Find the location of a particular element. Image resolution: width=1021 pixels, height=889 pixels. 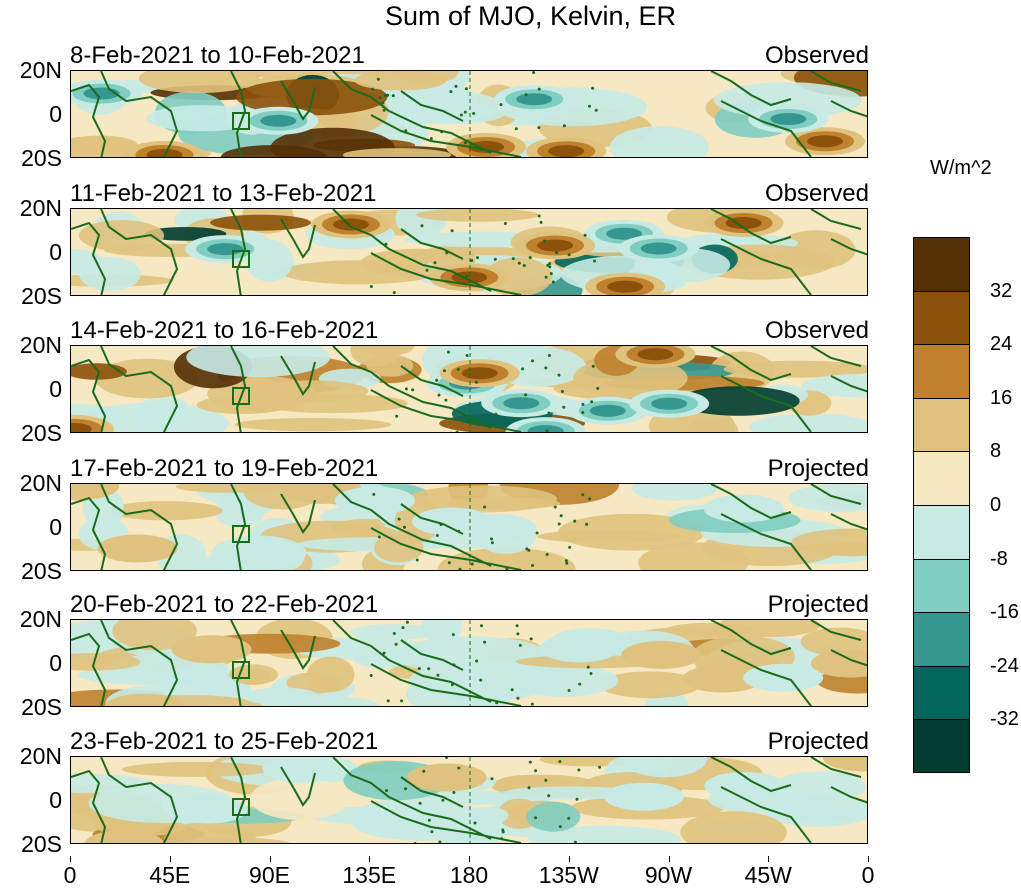

panel-date-range: 23-Feb-2021 to 25-Feb-2021 is located at coordinates (224, 741).